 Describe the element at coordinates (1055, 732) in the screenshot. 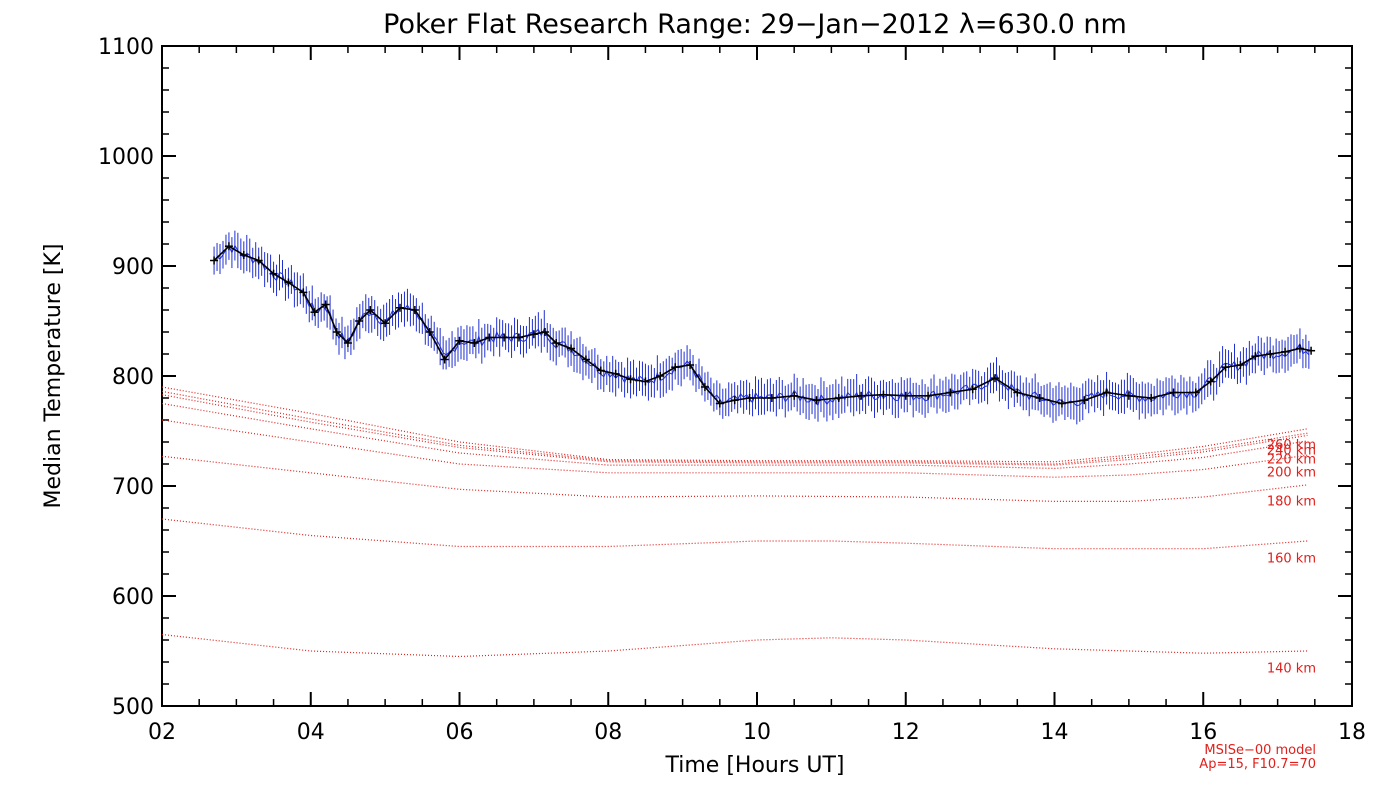

I see `x-tick-label: 14` at that location.